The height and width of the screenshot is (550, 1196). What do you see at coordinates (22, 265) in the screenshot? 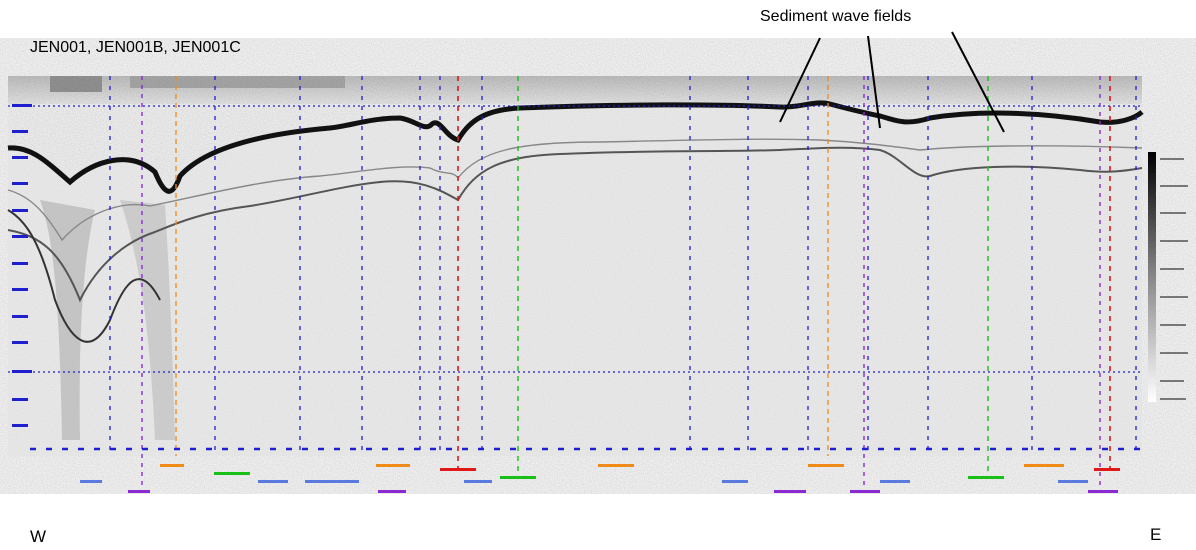
I see `left-axis-ticks` at bounding box center [22, 265].